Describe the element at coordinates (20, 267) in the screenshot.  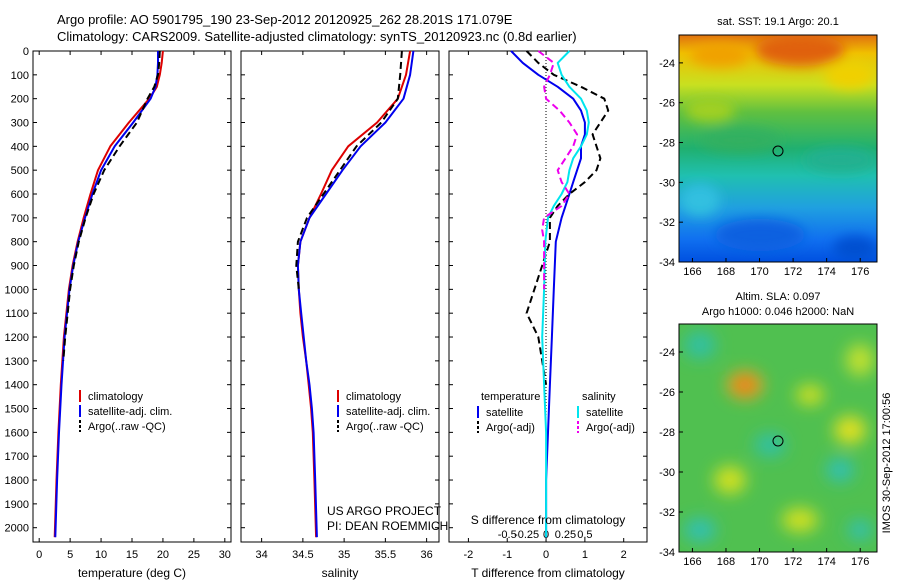
I see `depth-tick-label: 900` at that location.